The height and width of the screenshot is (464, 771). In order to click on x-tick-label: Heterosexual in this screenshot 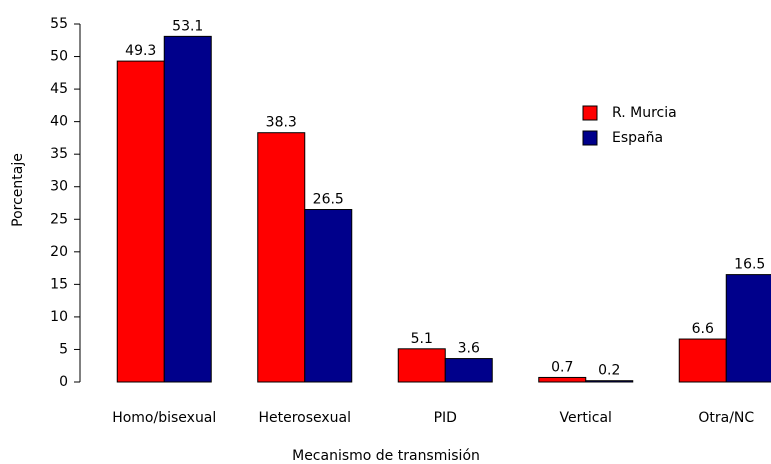, I will do `click(304, 418)`.